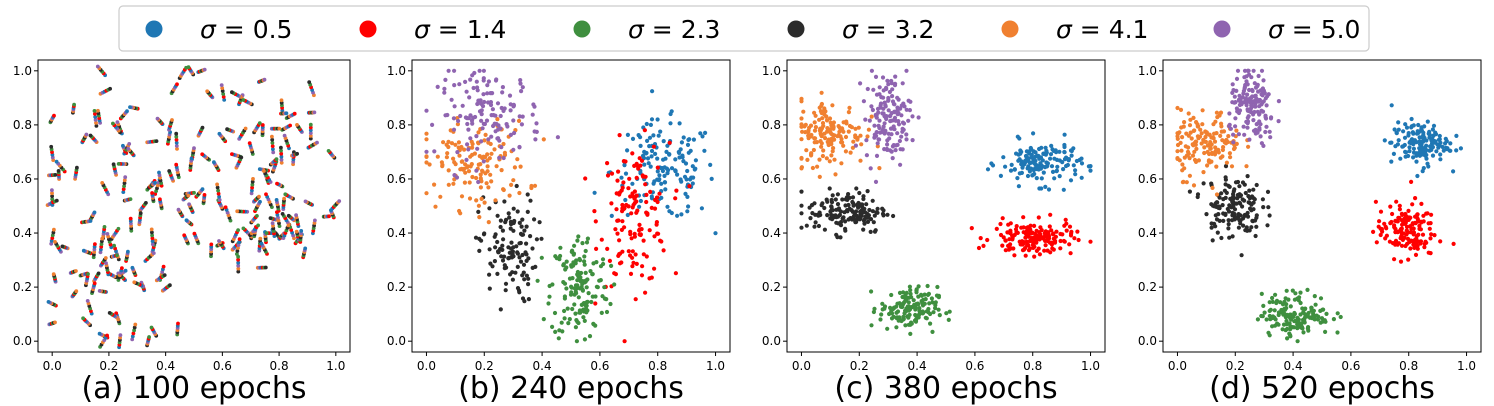 The width and height of the screenshot is (1494, 406). What do you see at coordinates (468, 29) in the screenshot?
I see `legend-value: = 1.4` at bounding box center [468, 29].